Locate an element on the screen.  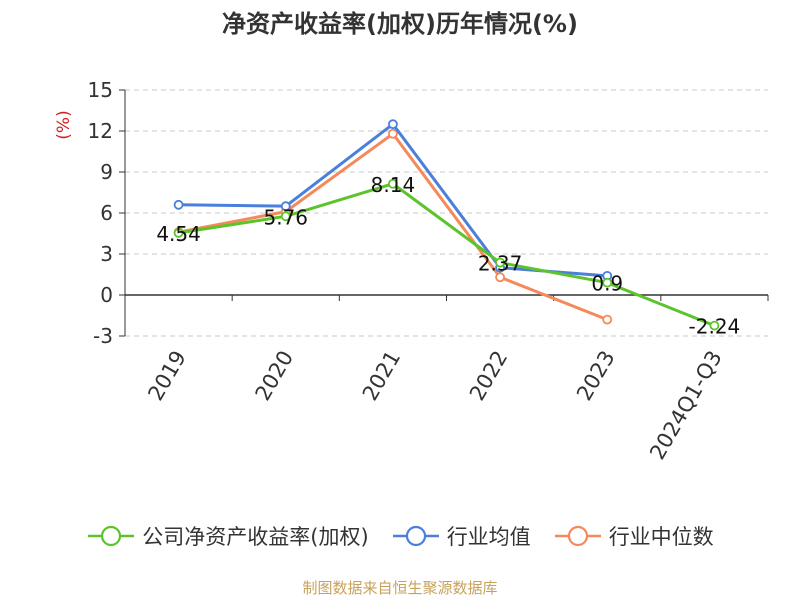
source-note: 制图数据来自恒生聚源数据库 is located at coordinates (400, 588).